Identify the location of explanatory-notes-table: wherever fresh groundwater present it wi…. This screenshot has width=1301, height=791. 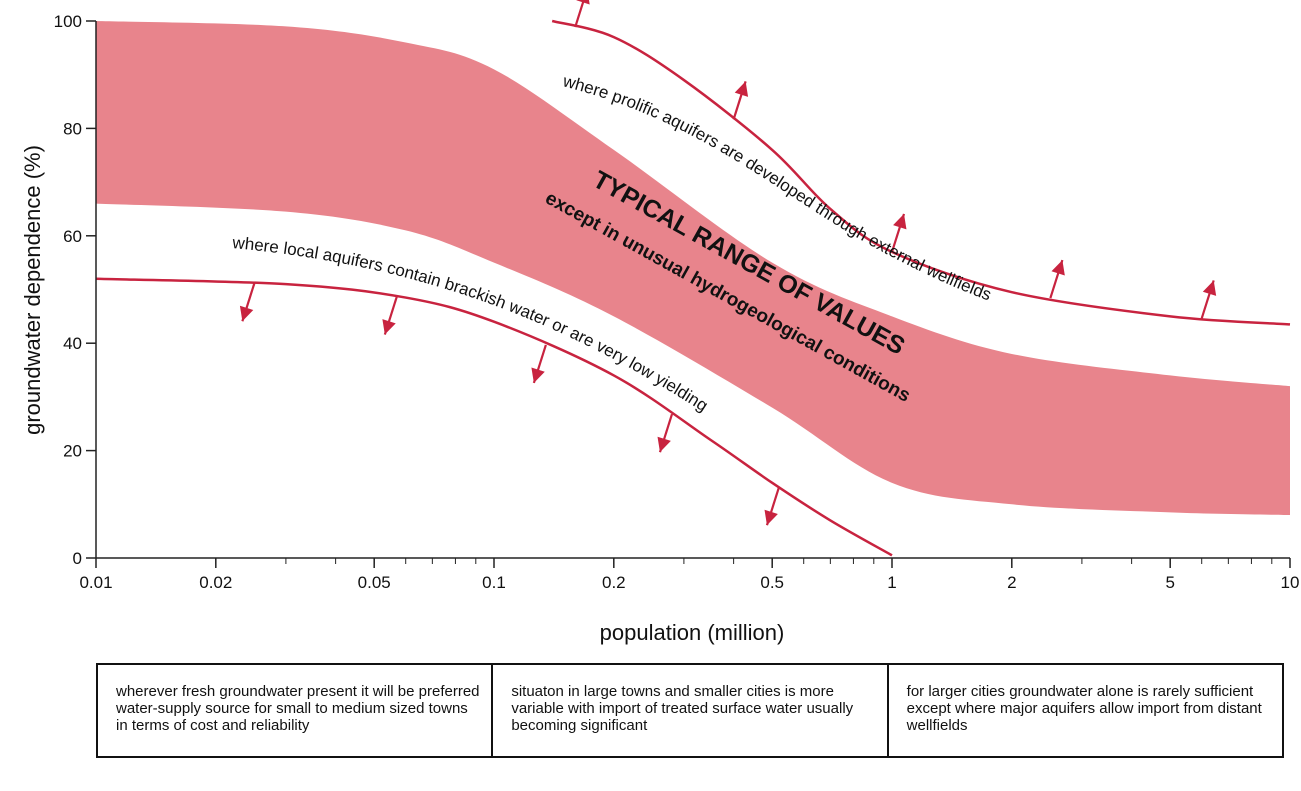
(690, 710).